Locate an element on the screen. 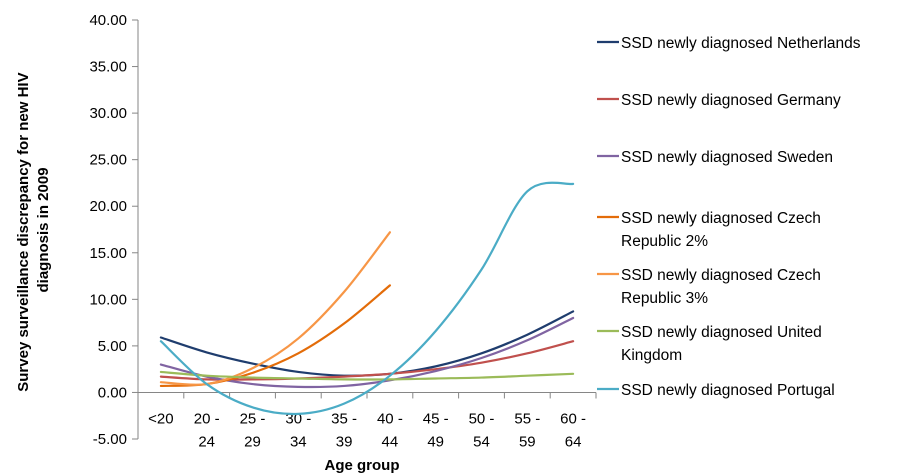 The width and height of the screenshot is (921, 476). x-tick-label-line: 34 is located at coordinates (298, 441).